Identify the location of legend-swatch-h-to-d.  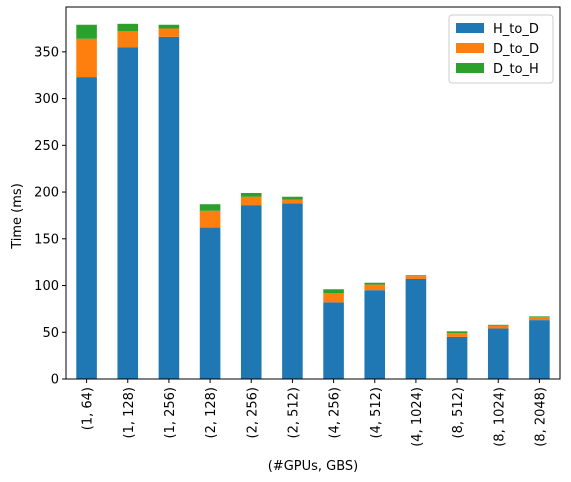
(470, 28).